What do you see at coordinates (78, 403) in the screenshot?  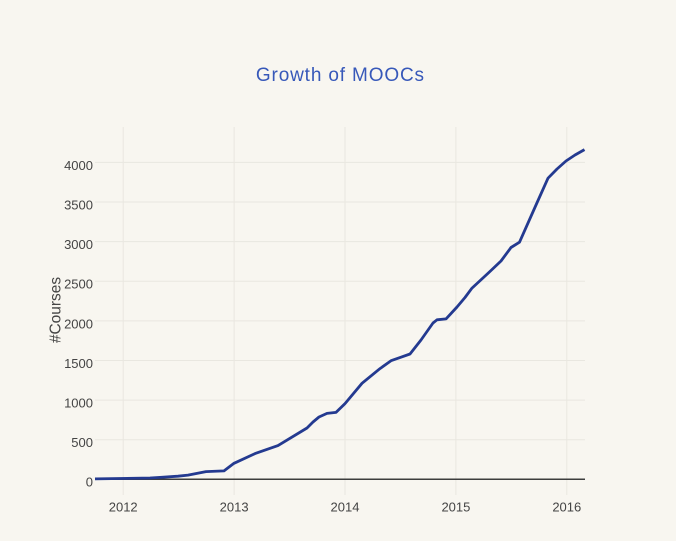 I see `svg-text: 1000` at bounding box center [78, 403].